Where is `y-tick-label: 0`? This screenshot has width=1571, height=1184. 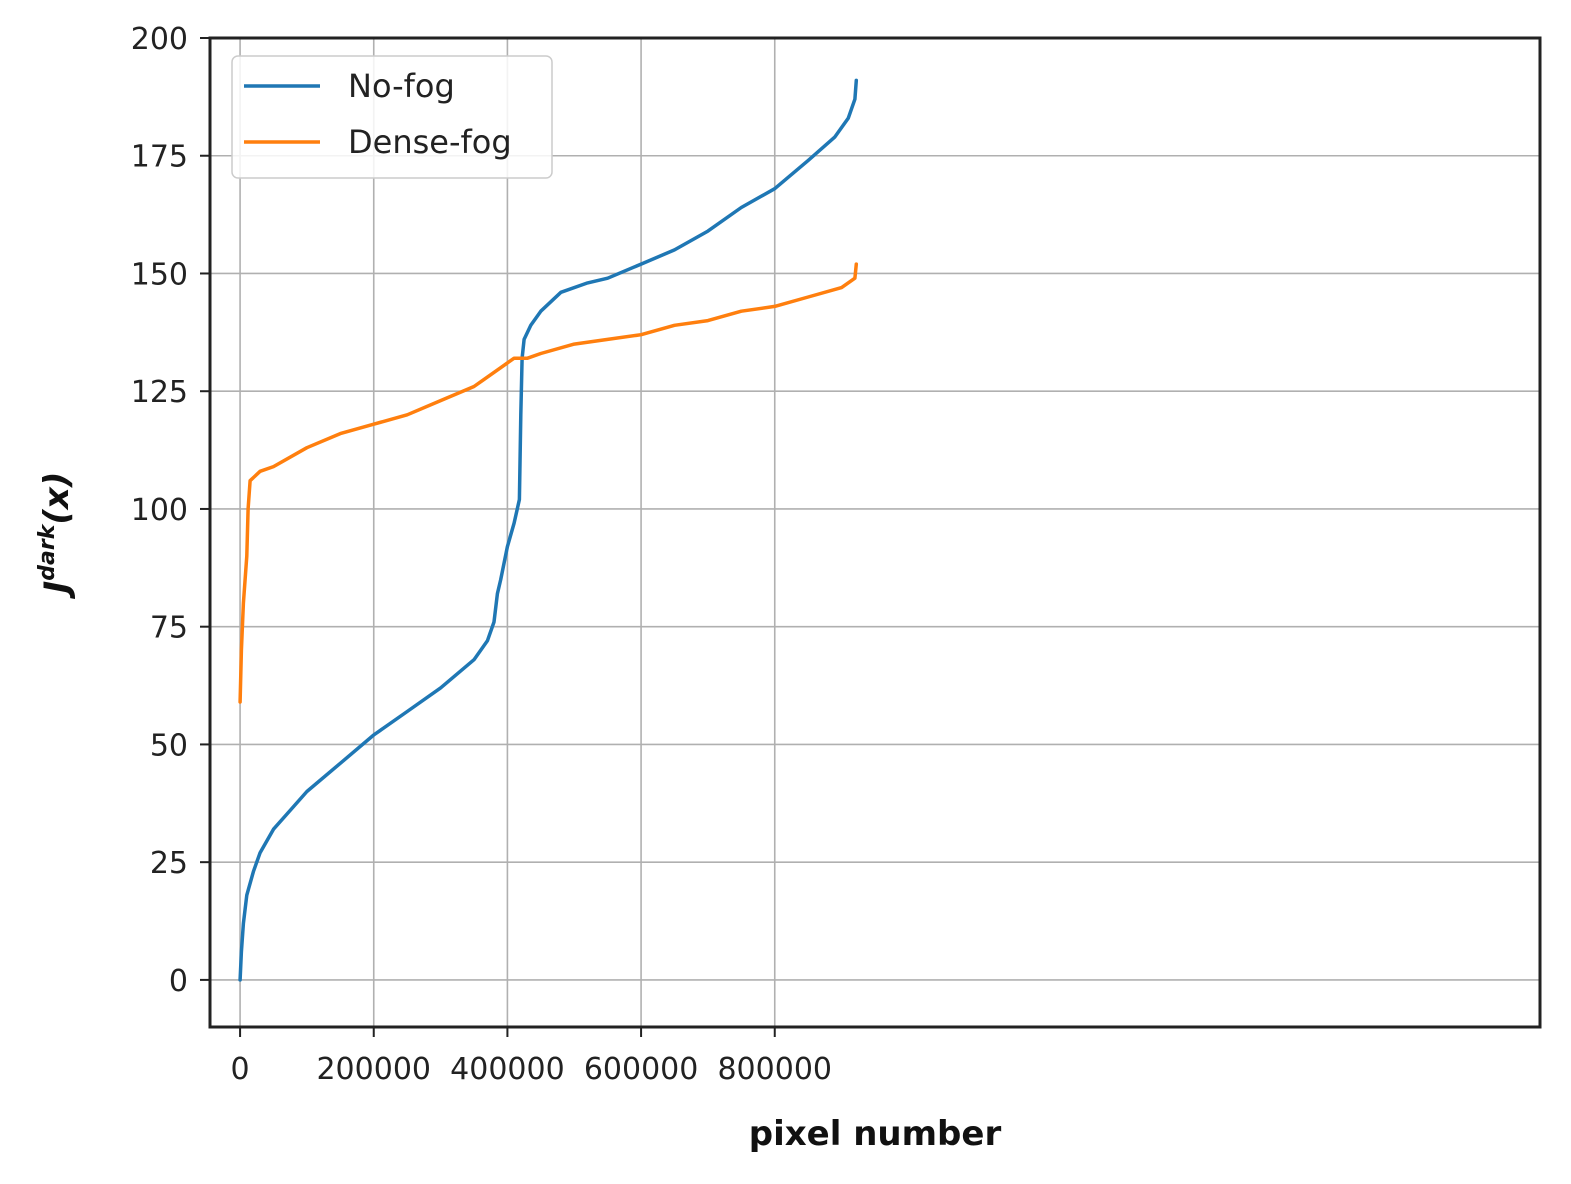 y-tick-label: 0 is located at coordinates (178, 981).